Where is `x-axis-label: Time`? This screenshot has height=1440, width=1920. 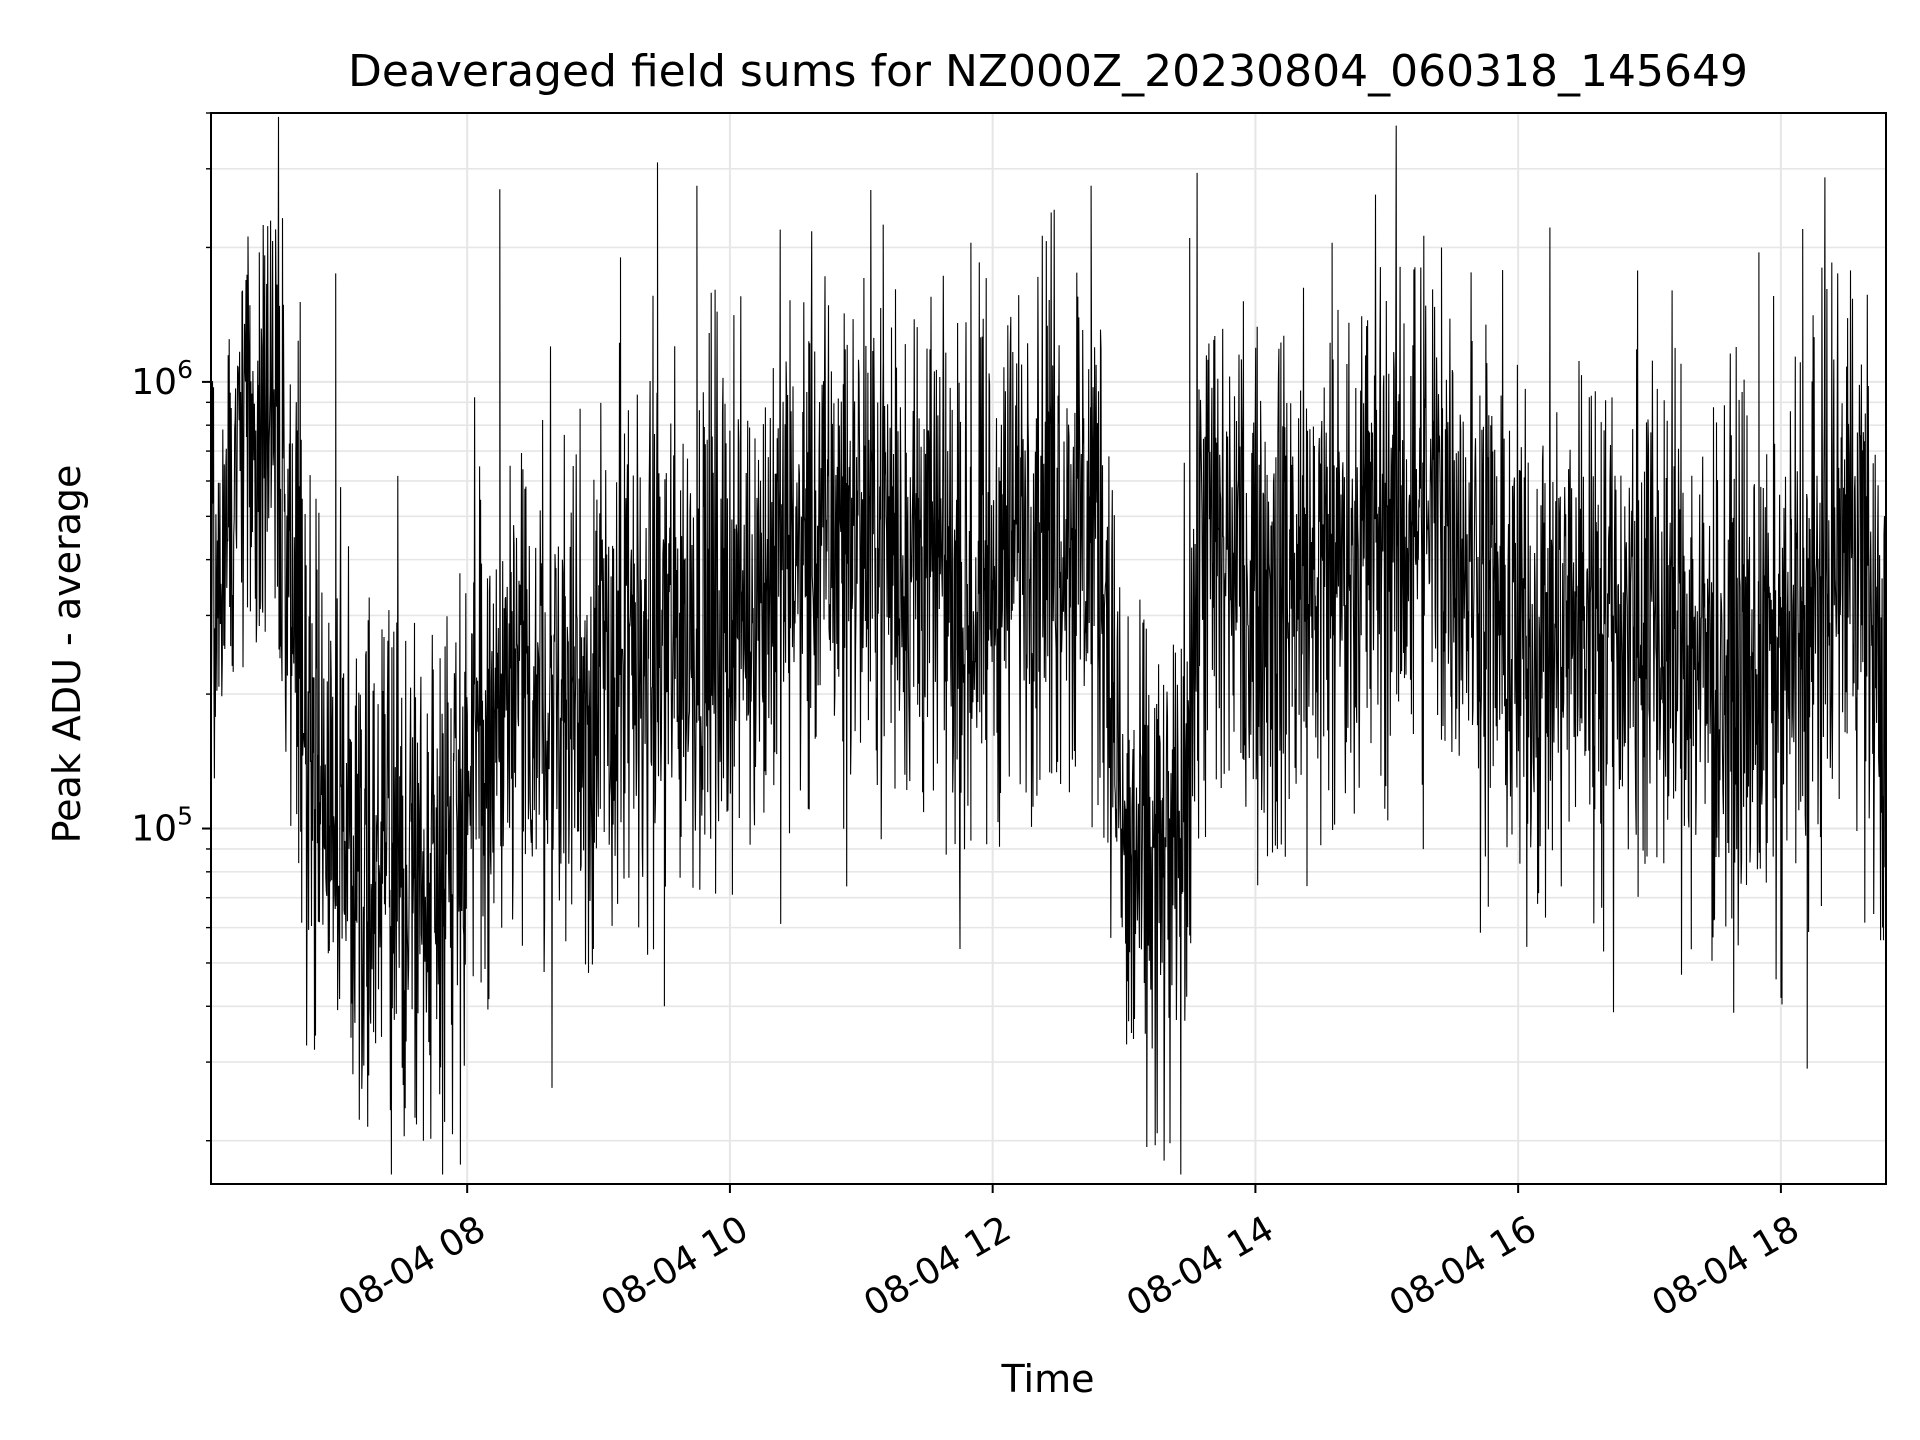 x-axis-label: Time is located at coordinates (1048, 1379).